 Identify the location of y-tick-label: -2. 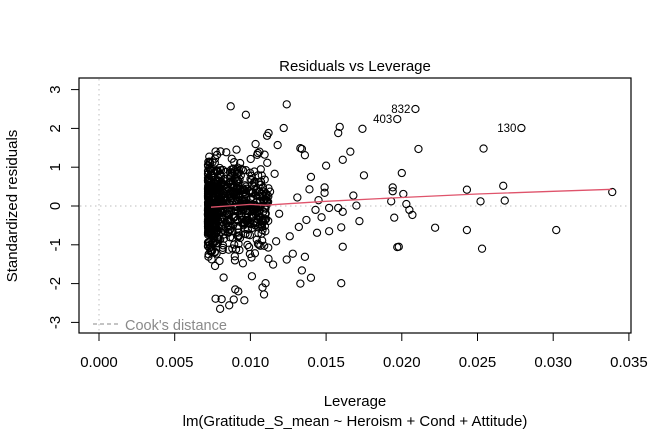
(55, 283).